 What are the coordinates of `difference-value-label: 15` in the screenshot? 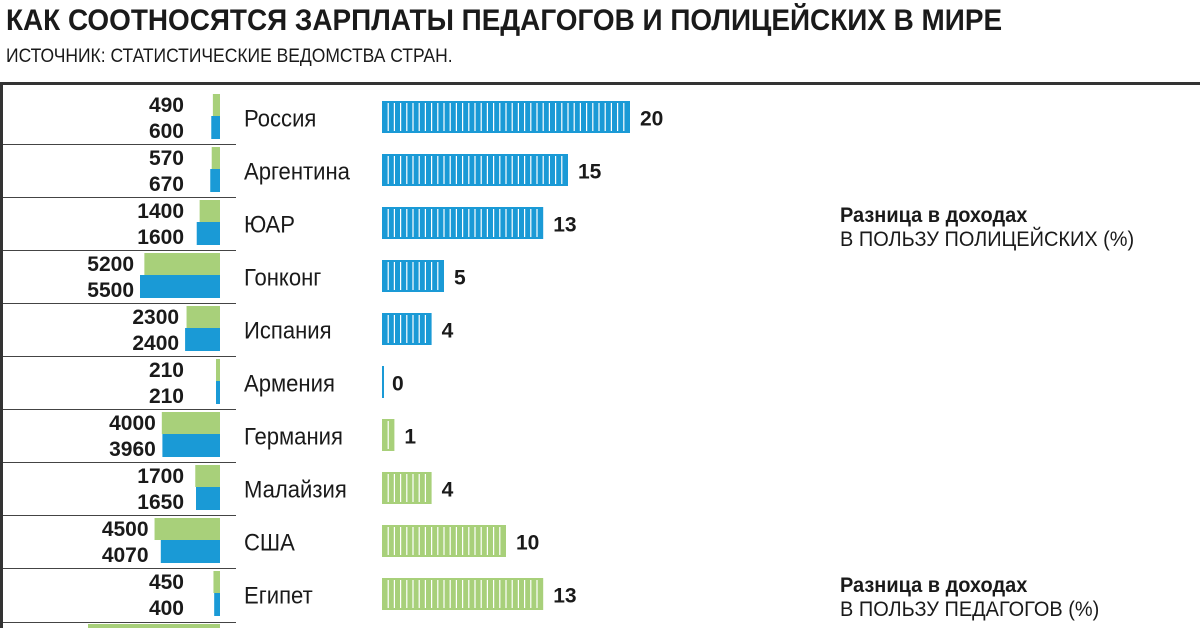 It's located at (590, 172).